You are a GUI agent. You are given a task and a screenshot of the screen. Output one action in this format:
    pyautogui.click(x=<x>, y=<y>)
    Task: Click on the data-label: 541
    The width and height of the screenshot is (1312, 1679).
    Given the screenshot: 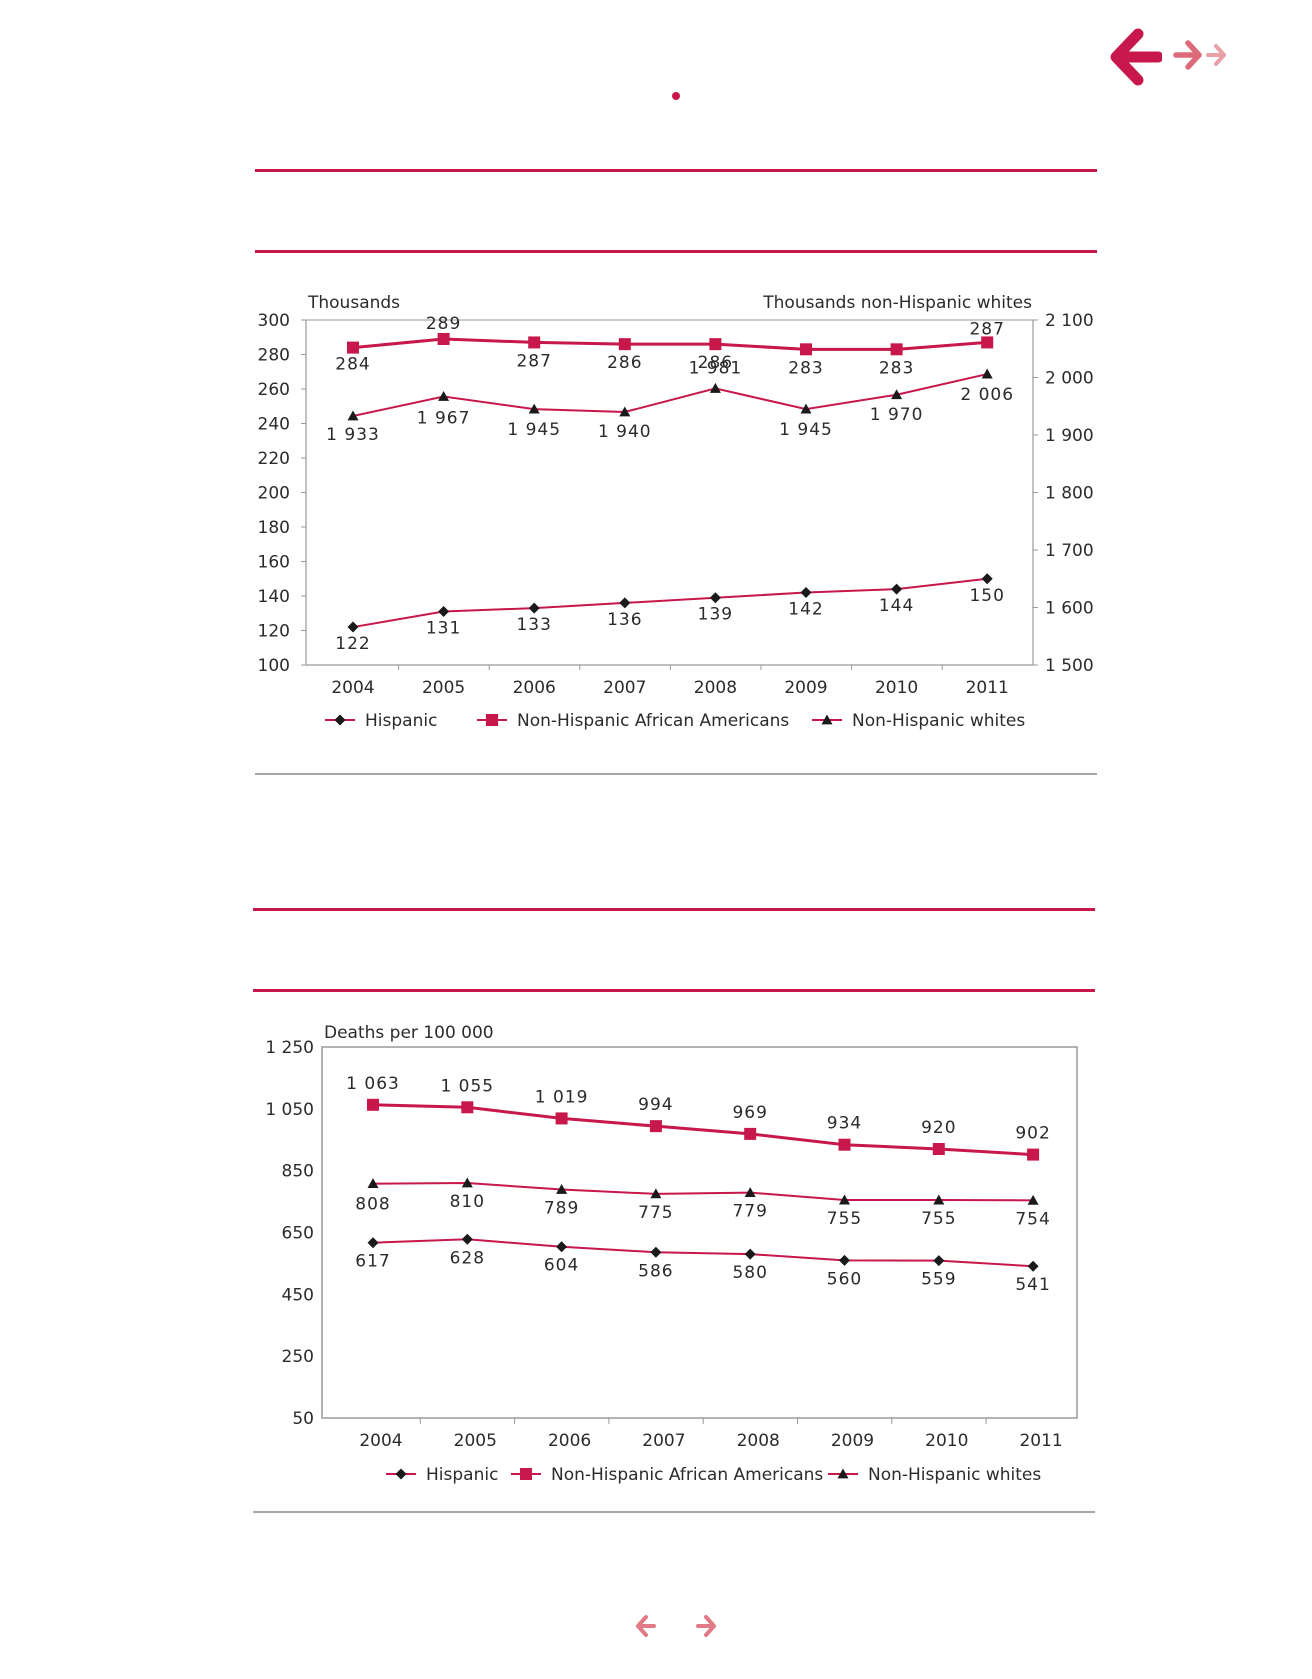 What is the action you would take?
    pyautogui.click(x=1032, y=1285)
    